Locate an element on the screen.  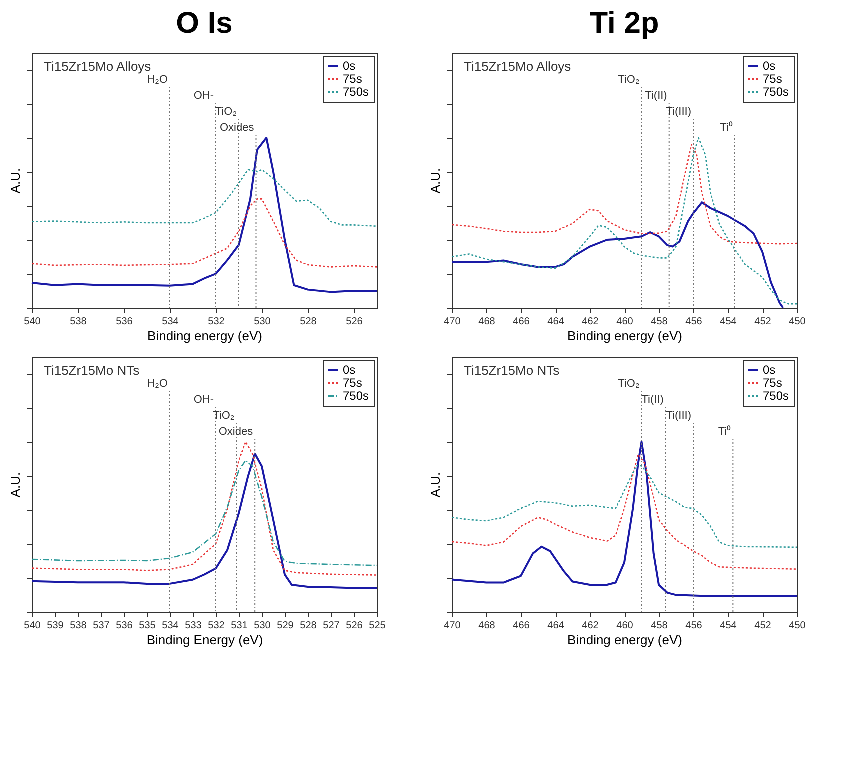
x-tick-label: 535 is located at coordinates (147, 626).